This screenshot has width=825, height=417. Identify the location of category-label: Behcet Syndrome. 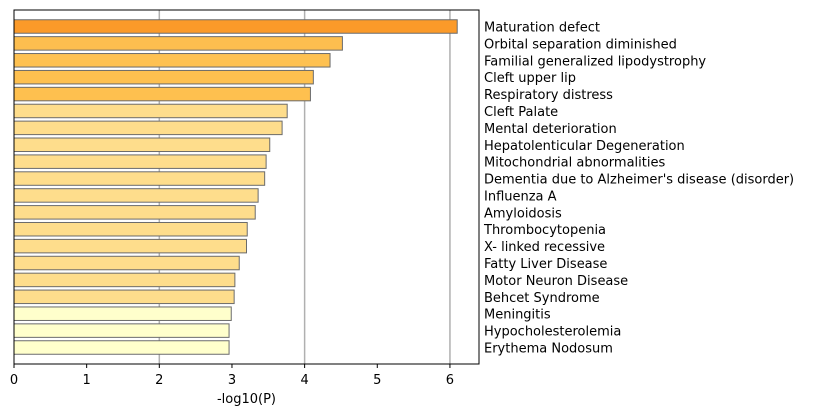
(542, 298).